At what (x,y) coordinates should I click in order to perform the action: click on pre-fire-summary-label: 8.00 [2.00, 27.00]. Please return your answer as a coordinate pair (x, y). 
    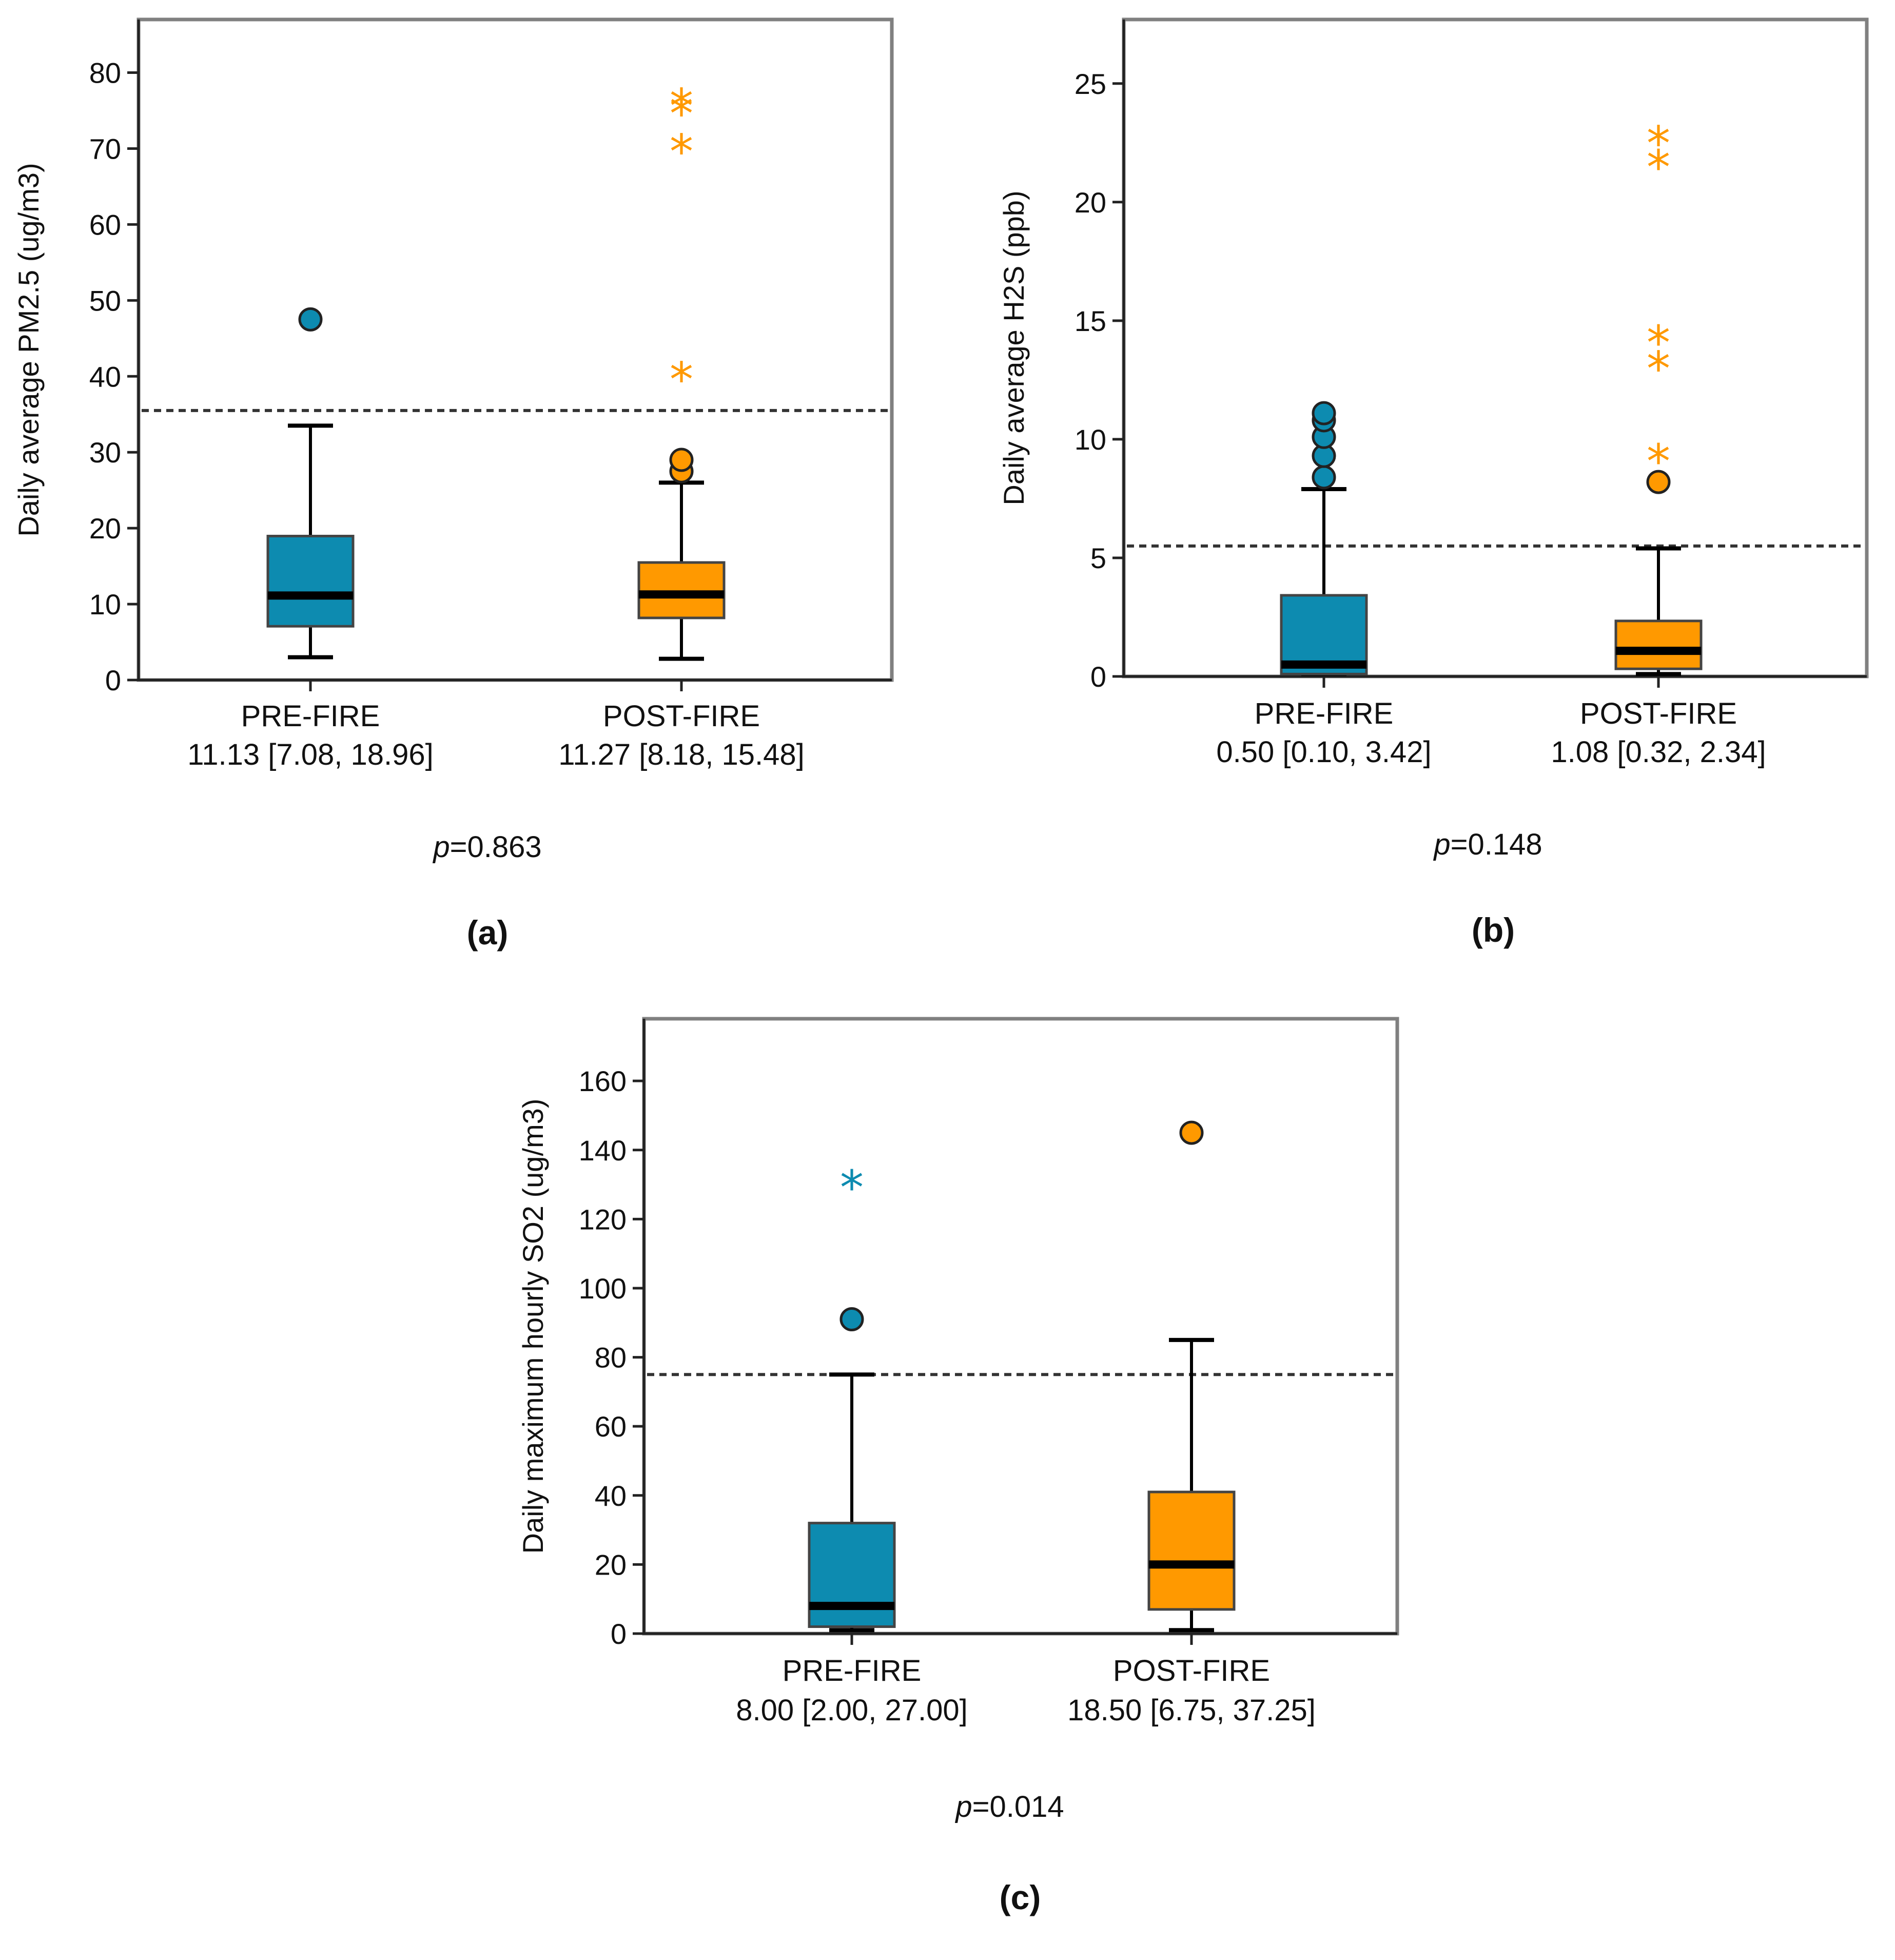
    Looking at the image, I should click on (851, 1710).